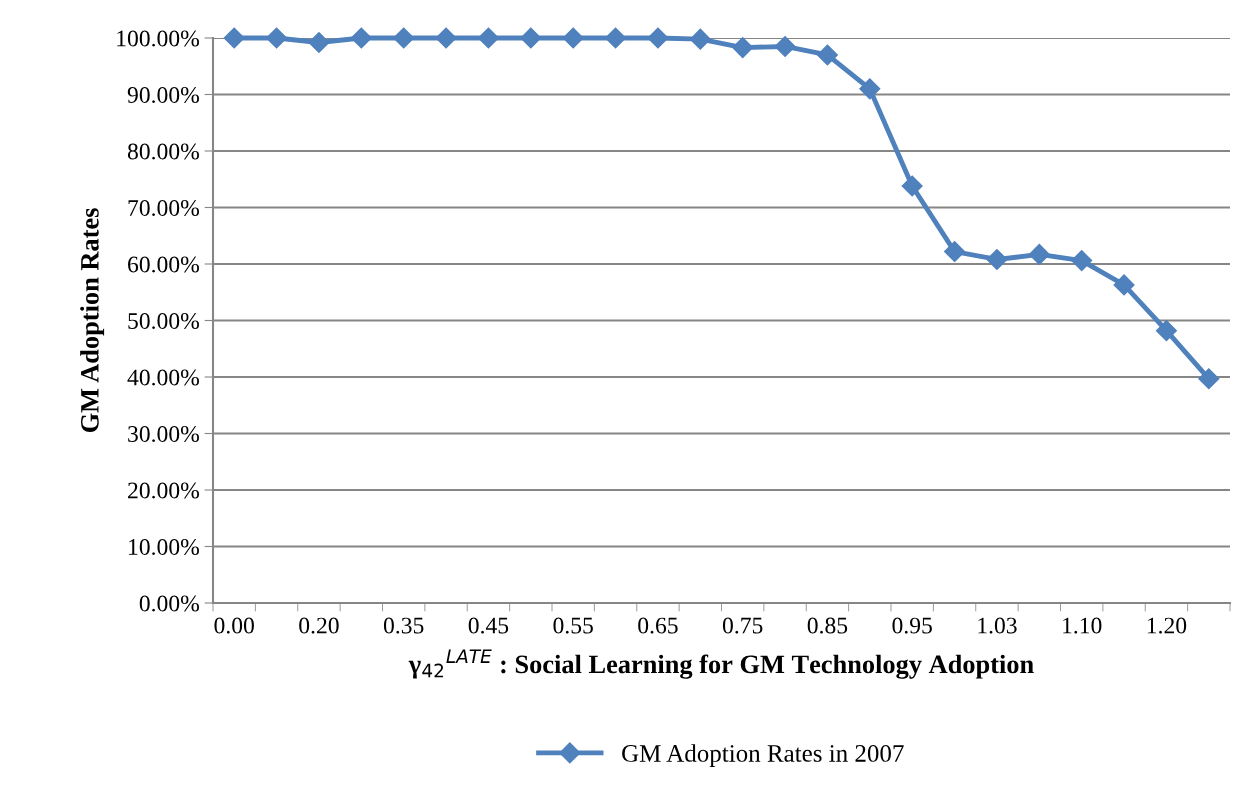  What do you see at coordinates (997, 625) in the screenshot?
I see `x-tick-label: 1.03` at bounding box center [997, 625].